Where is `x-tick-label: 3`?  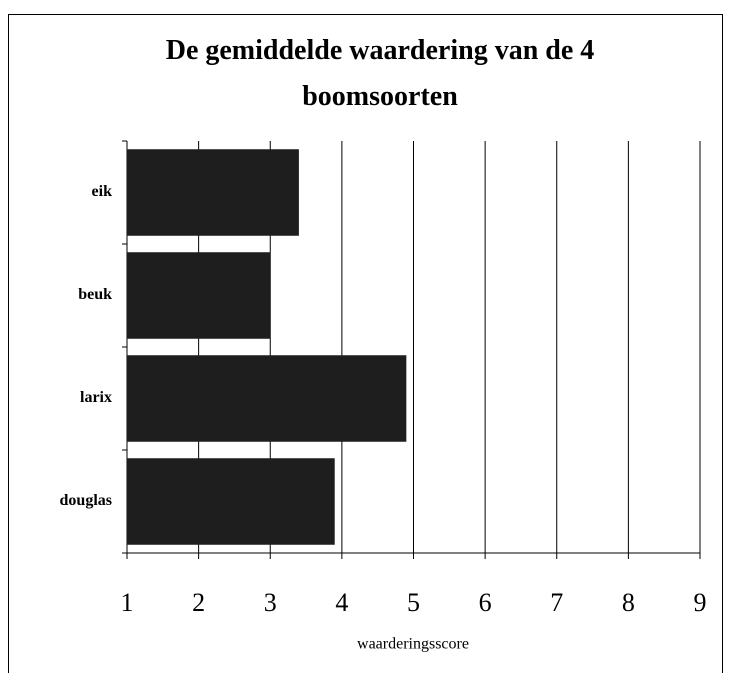
x-tick-label: 3 is located at coordinates (270, 602).